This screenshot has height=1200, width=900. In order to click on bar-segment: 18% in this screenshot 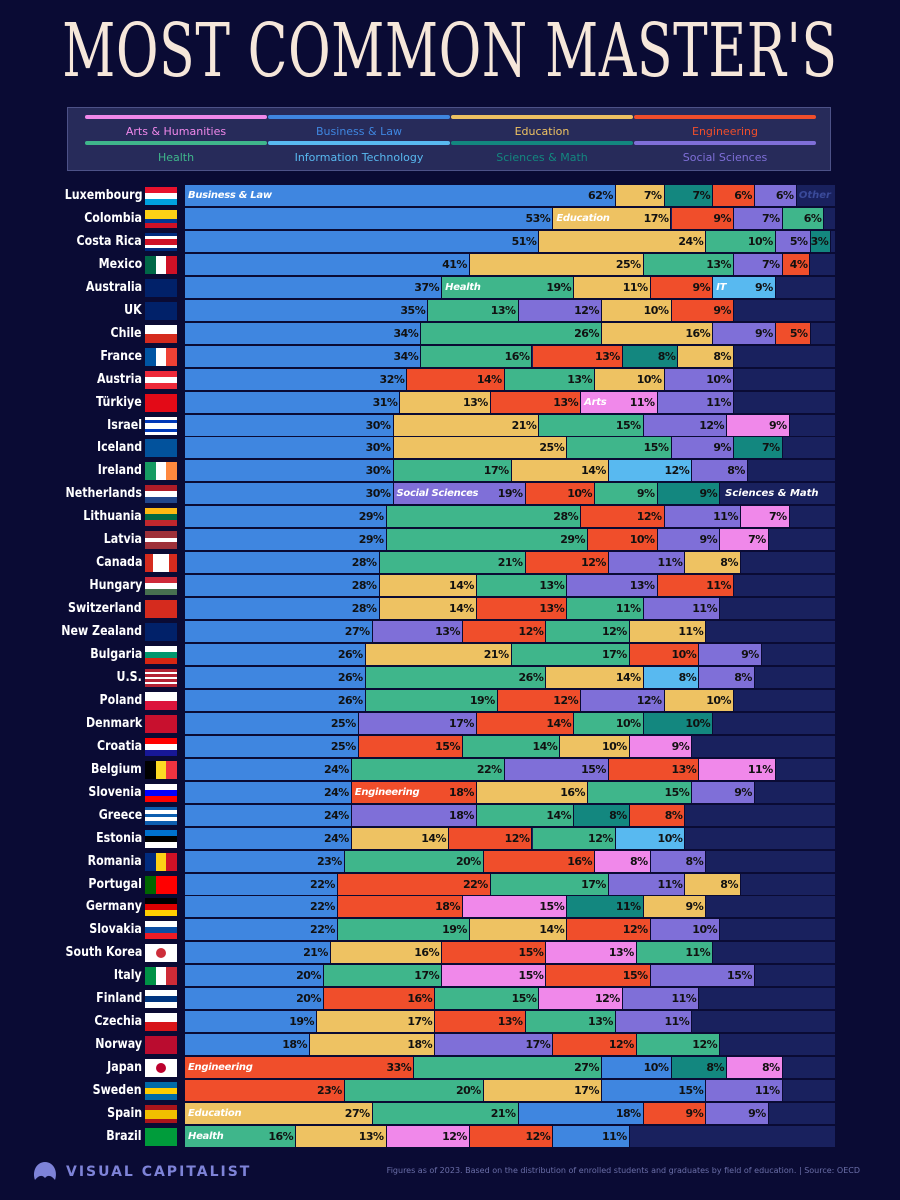, I will do `click(248, 1045)`.